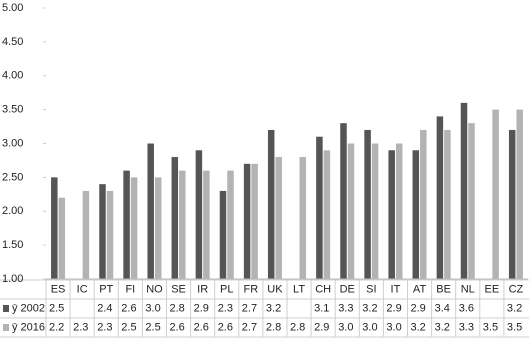 This screenshot has width=529, height=340. I want to click on x-tick-label: ES, so click(58, 289).